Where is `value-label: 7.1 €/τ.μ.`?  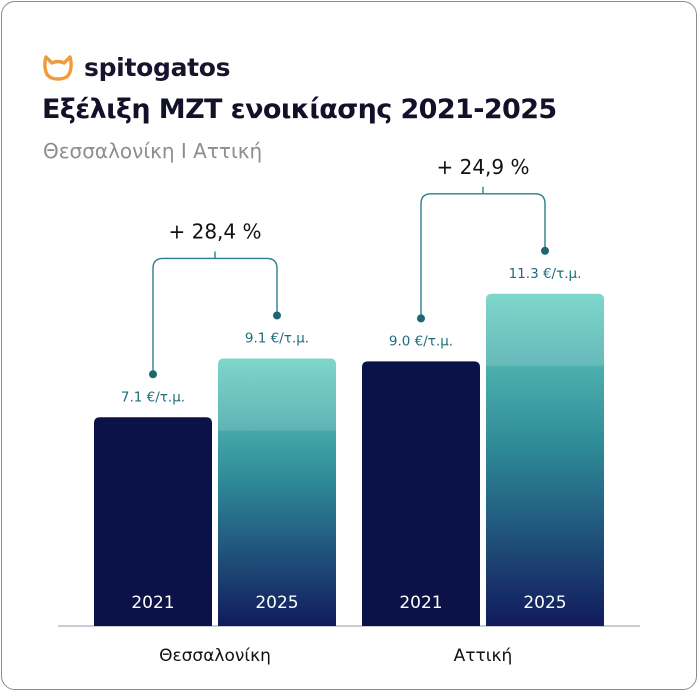
value-label: 7.1 €/τ.μ. is located at coordinates (153, 397).